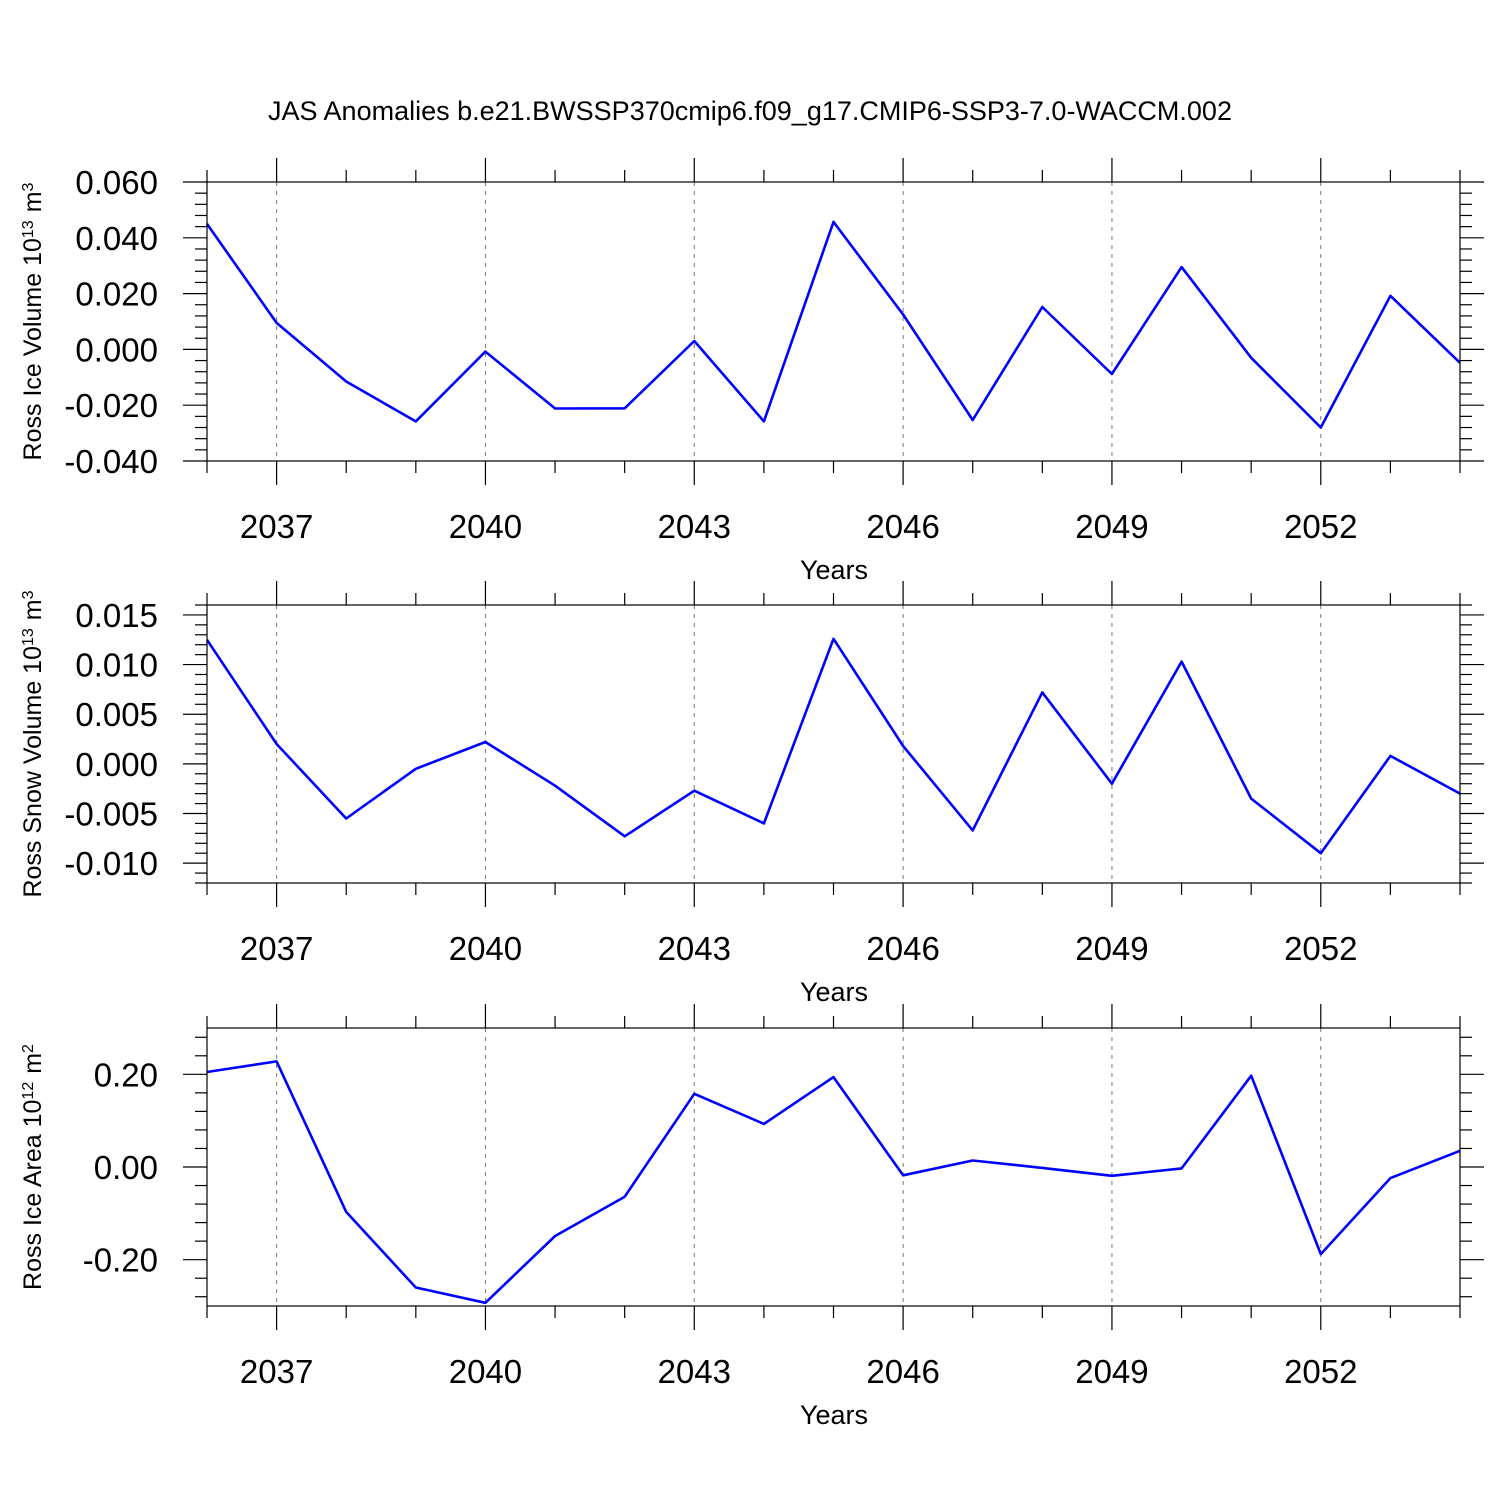 The width and height of the screenshot is (1500, 1500). Describe the element at coordinates (120, 1260) in the screenshot. I see `y-tick-label: -0.20` at that location.